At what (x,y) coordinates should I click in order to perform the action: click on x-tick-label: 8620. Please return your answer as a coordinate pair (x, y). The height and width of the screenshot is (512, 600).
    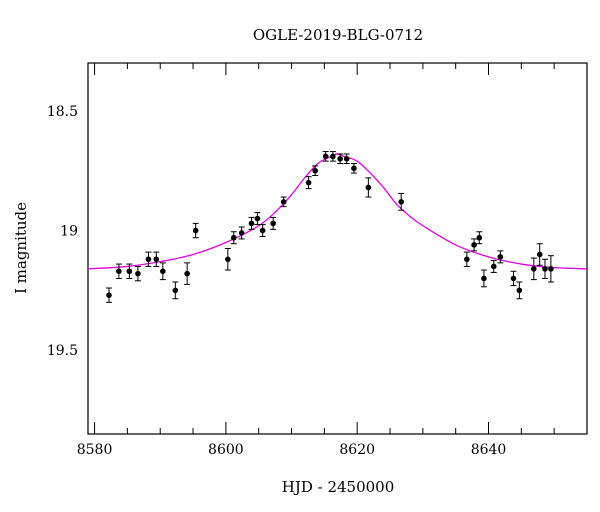
    Looking at the image, I should click on (357, 450).